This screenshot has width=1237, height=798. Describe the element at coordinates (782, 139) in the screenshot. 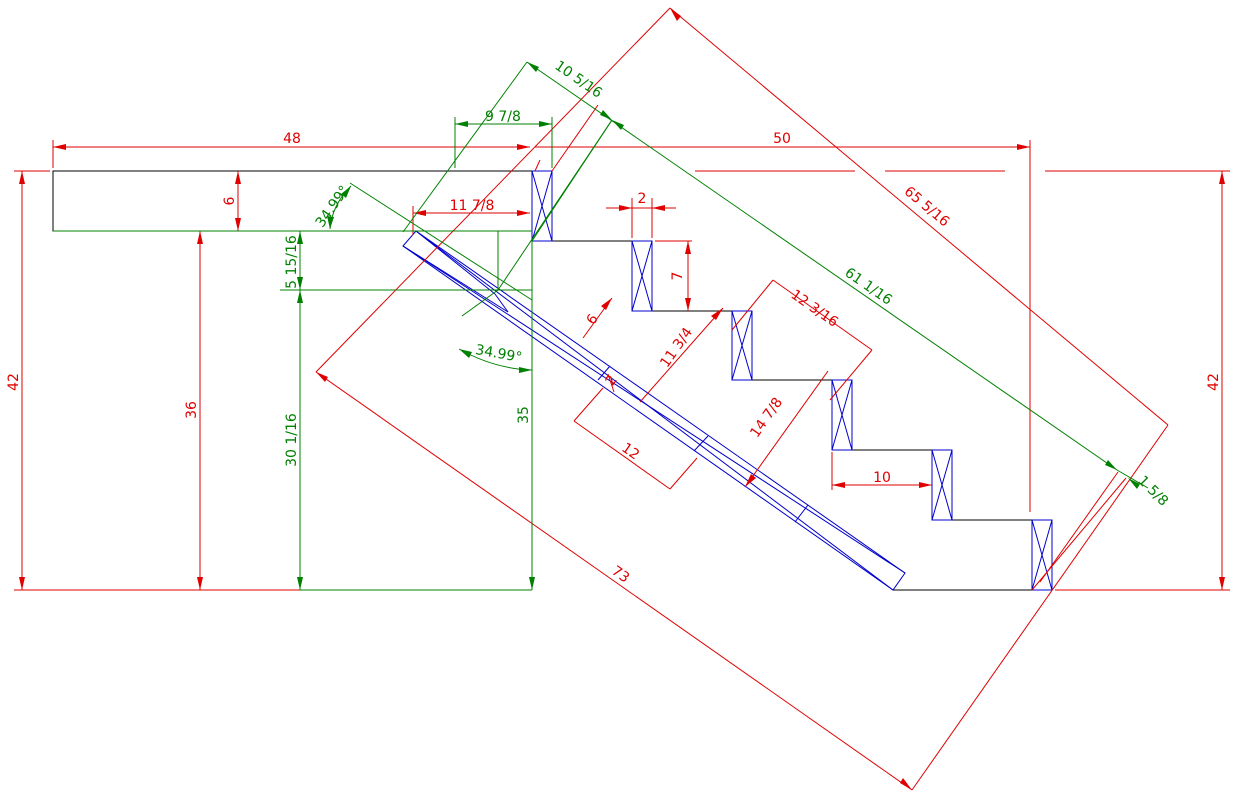

I see `dim-50: 50` at that location.